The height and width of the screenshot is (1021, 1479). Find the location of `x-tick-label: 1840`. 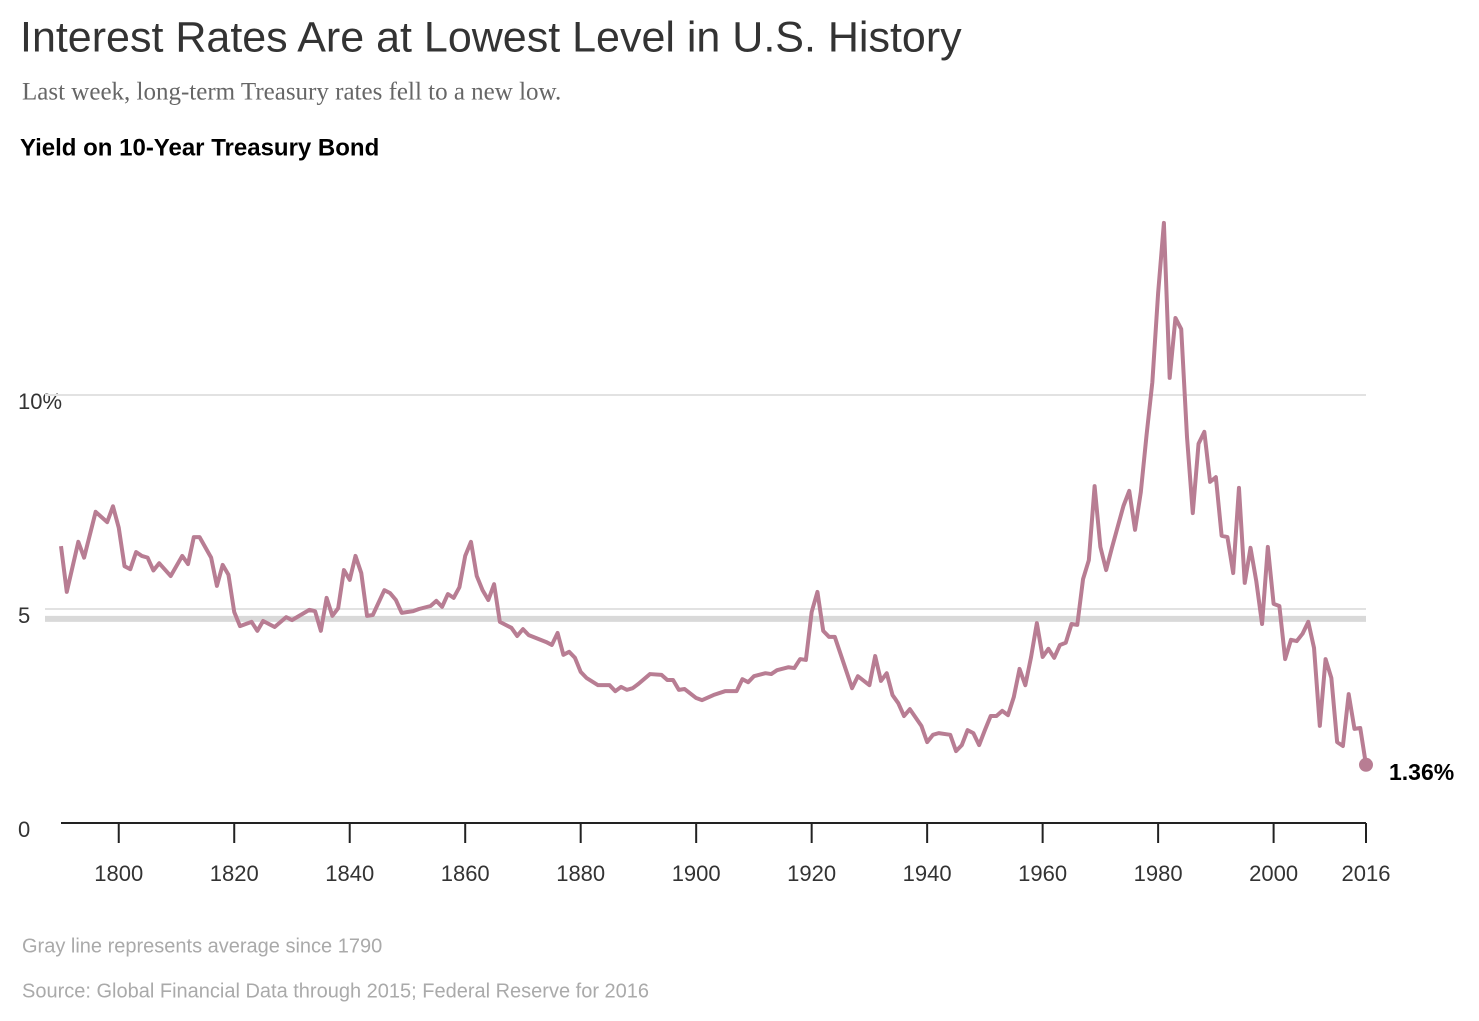

x-tick-label: 1840 is located at coordinates (349, 873).